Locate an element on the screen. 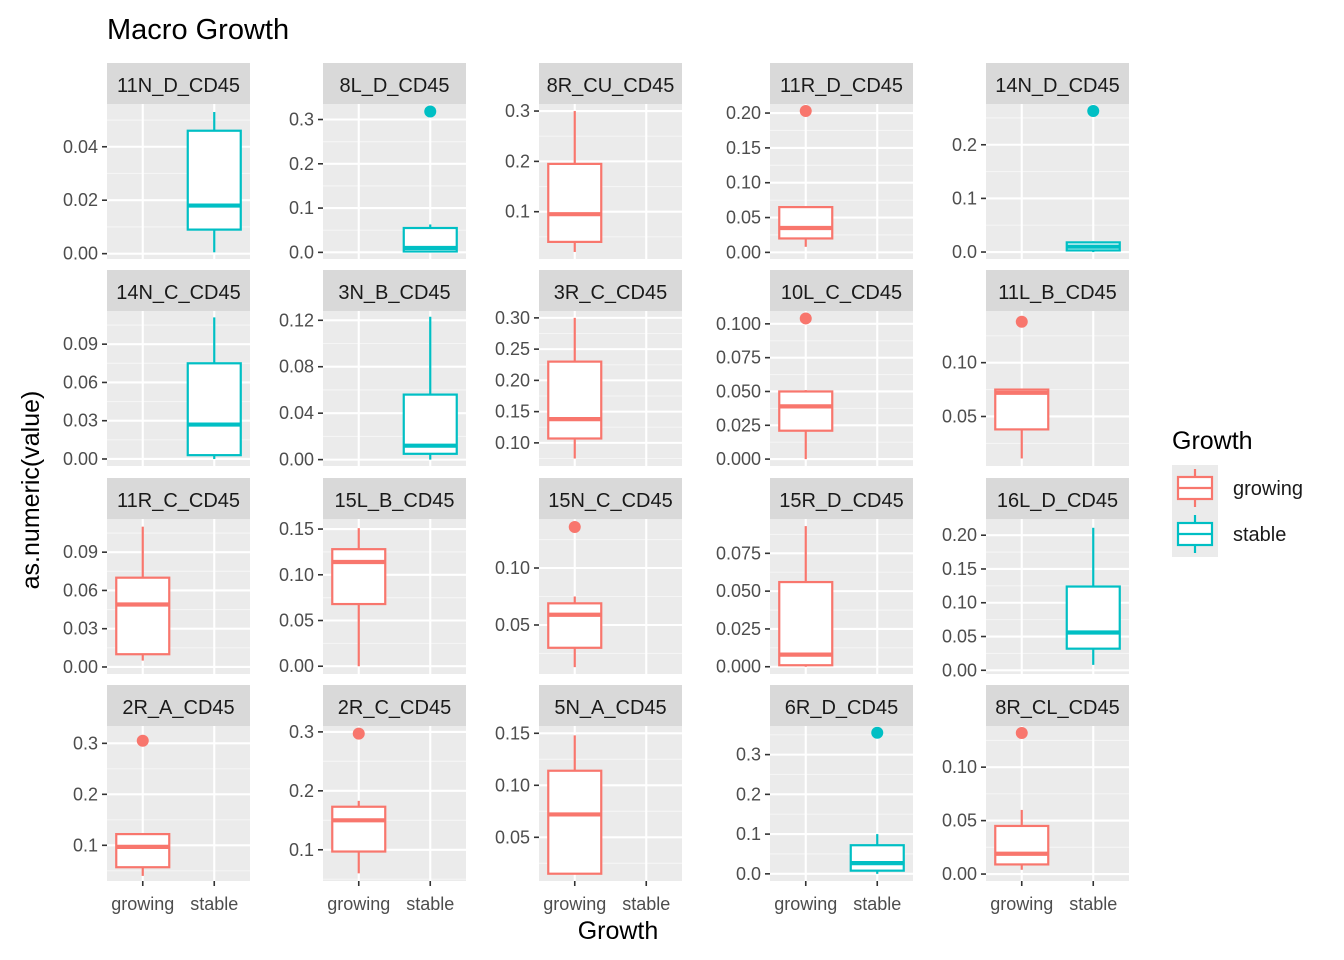 The width and height of the screenshot is (1344, 960). facet-panel: 2R_C_CD45 0.1 0.2 0.3 growing stable is located at coordinates (377, 799).